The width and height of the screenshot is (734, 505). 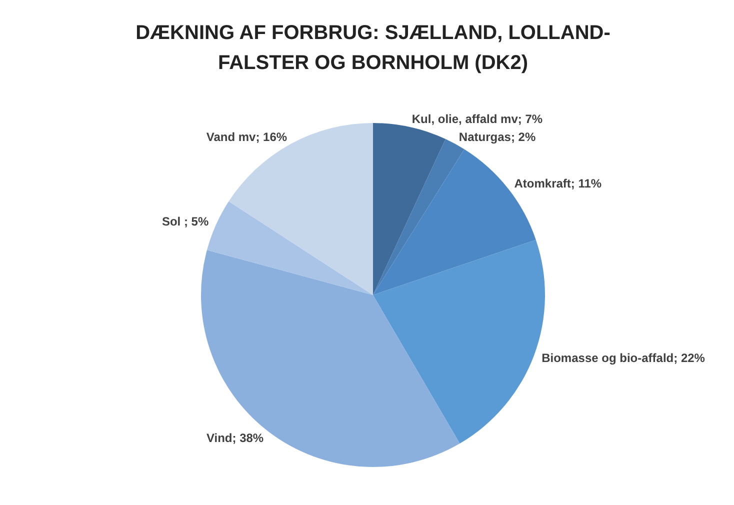 I want to click on slice-label: Naturgas; 2%, so click(x=497, y=137).